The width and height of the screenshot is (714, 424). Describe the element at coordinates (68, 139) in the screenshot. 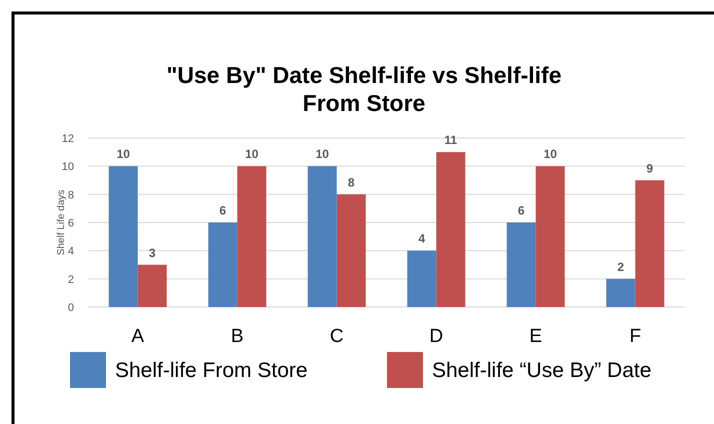

I see `y-tick-label: 12` at that location.